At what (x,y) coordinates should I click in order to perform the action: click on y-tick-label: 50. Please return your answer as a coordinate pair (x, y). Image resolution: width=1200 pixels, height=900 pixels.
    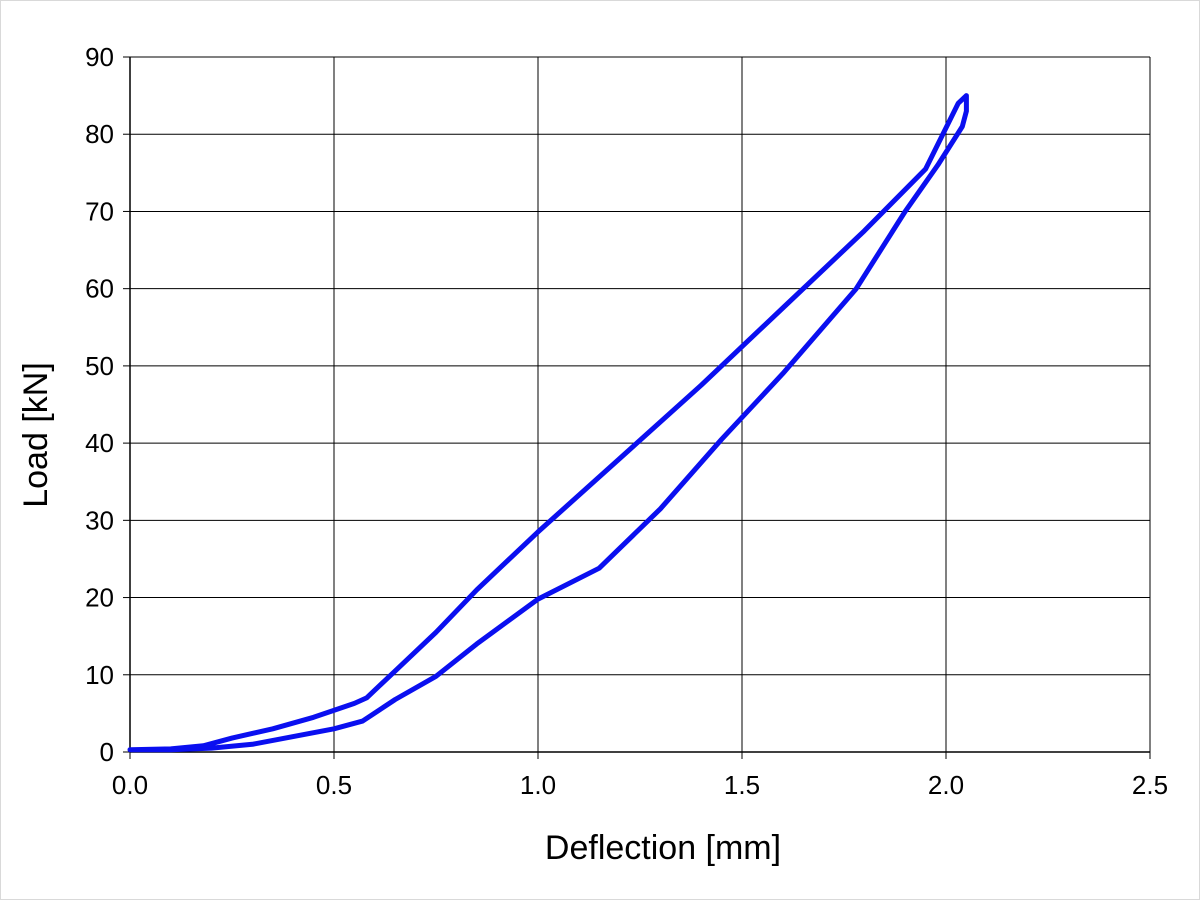
    Looking at the image, I should click on (99, 366).